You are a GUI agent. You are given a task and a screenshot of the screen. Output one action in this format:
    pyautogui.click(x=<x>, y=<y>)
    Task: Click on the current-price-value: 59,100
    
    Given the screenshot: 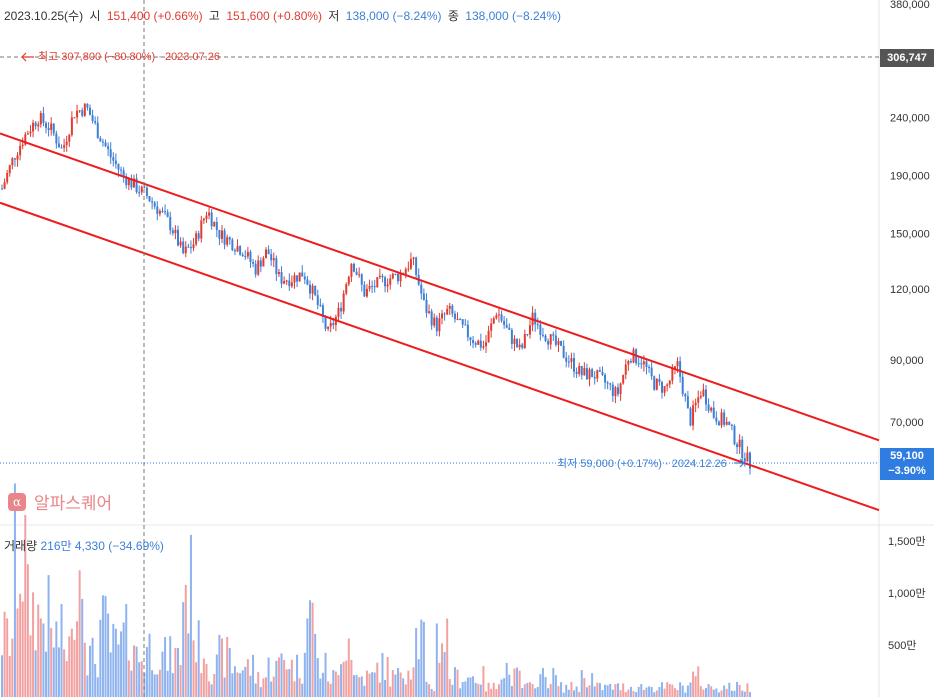 What is the action you would take?
    pyautogui.click(x=907, y=456)
    